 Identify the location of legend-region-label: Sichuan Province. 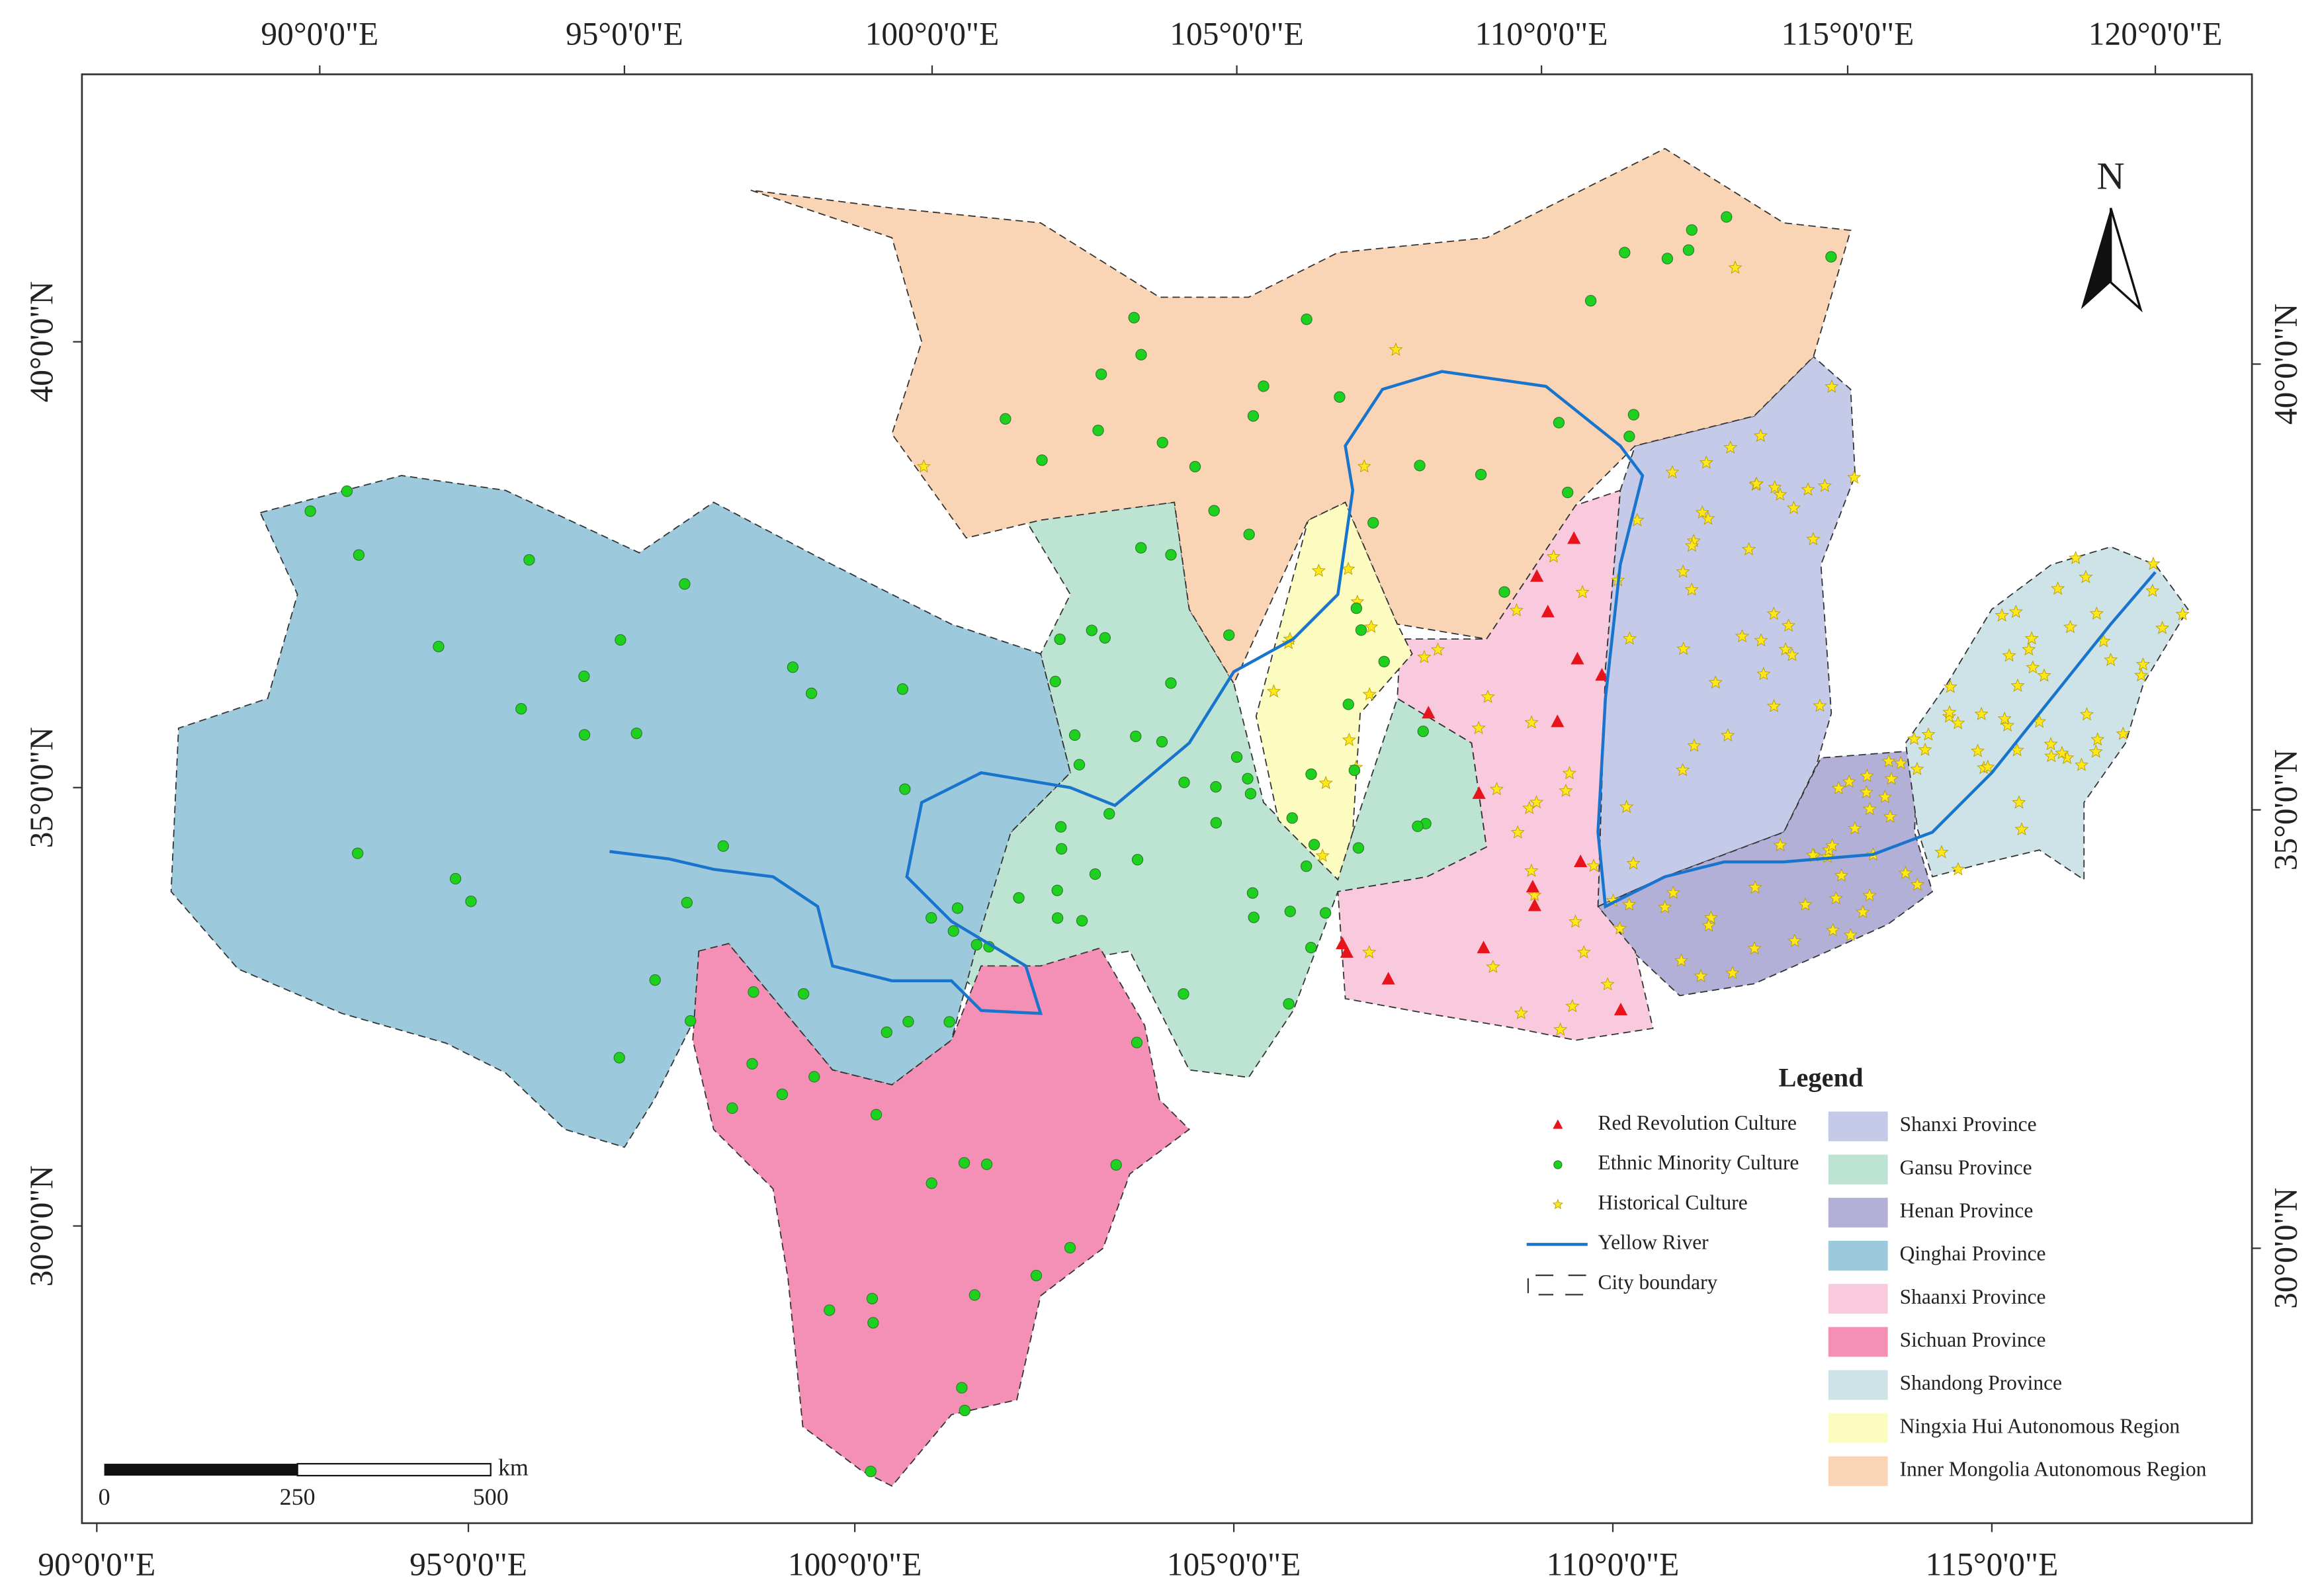
(1973, 1339).